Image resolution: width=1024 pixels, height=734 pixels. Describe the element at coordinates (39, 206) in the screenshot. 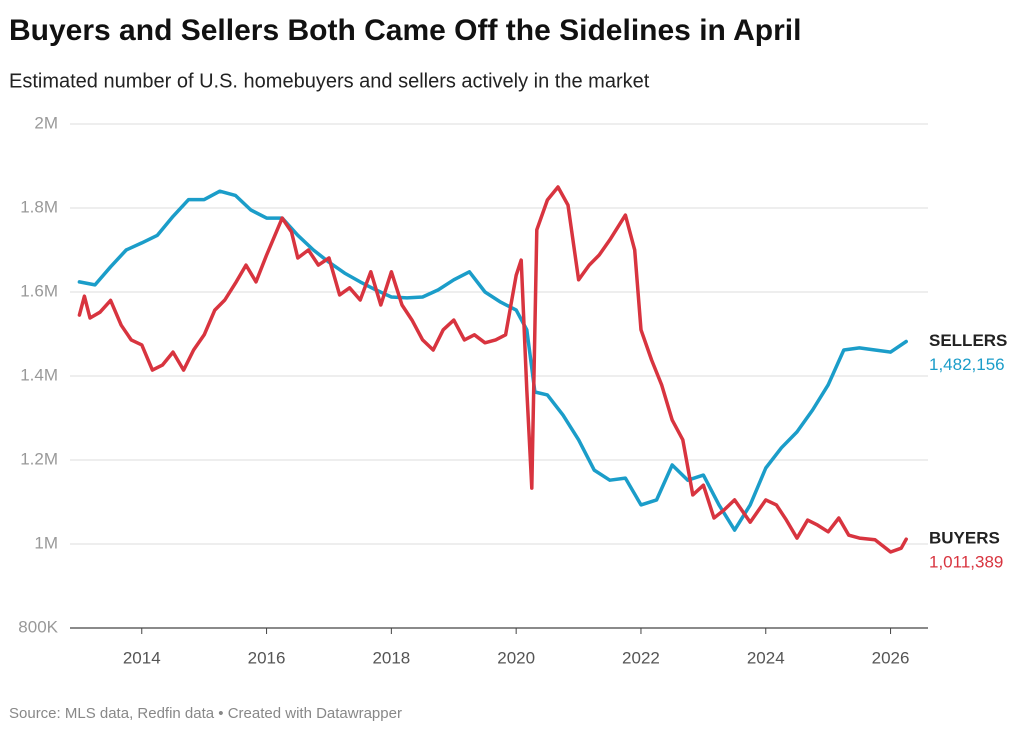

I see `y-tick-label: 1.8M` at that location.